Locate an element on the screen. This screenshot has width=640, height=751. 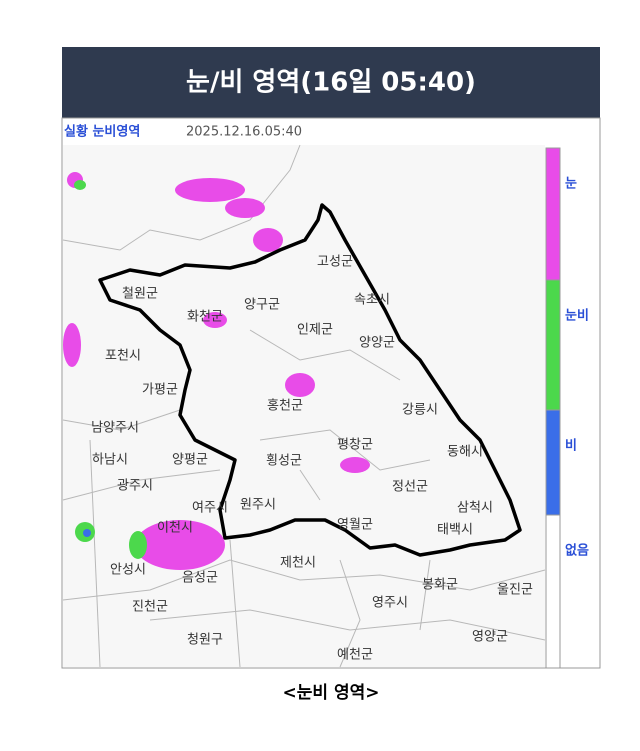
place-label: 원주시 is located at coordinates (258, 505).